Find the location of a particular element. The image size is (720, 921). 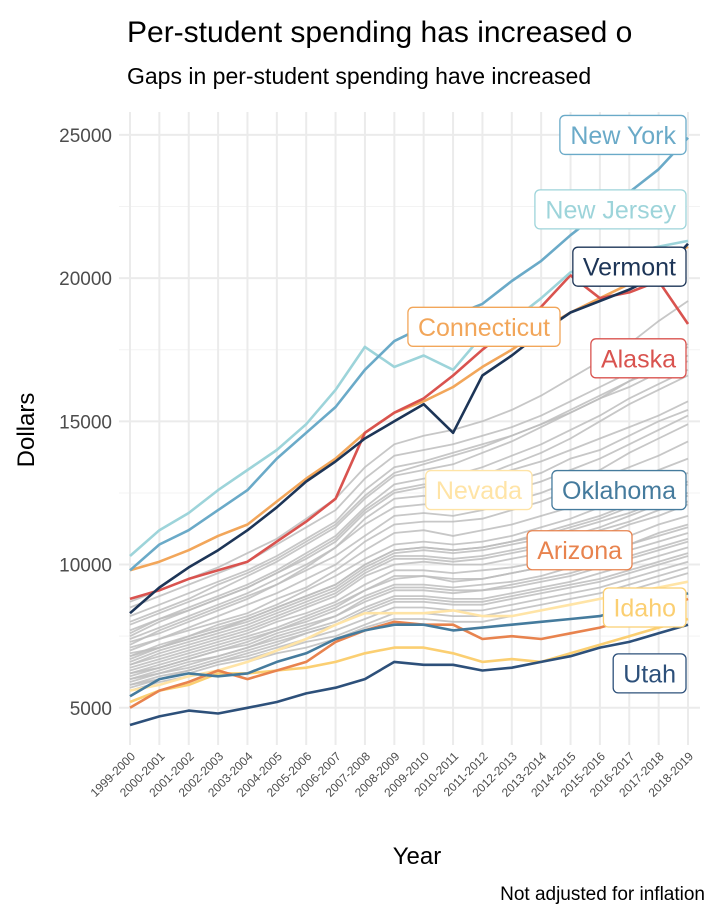

series-label: Nevada is located at coordinates (479, 490).